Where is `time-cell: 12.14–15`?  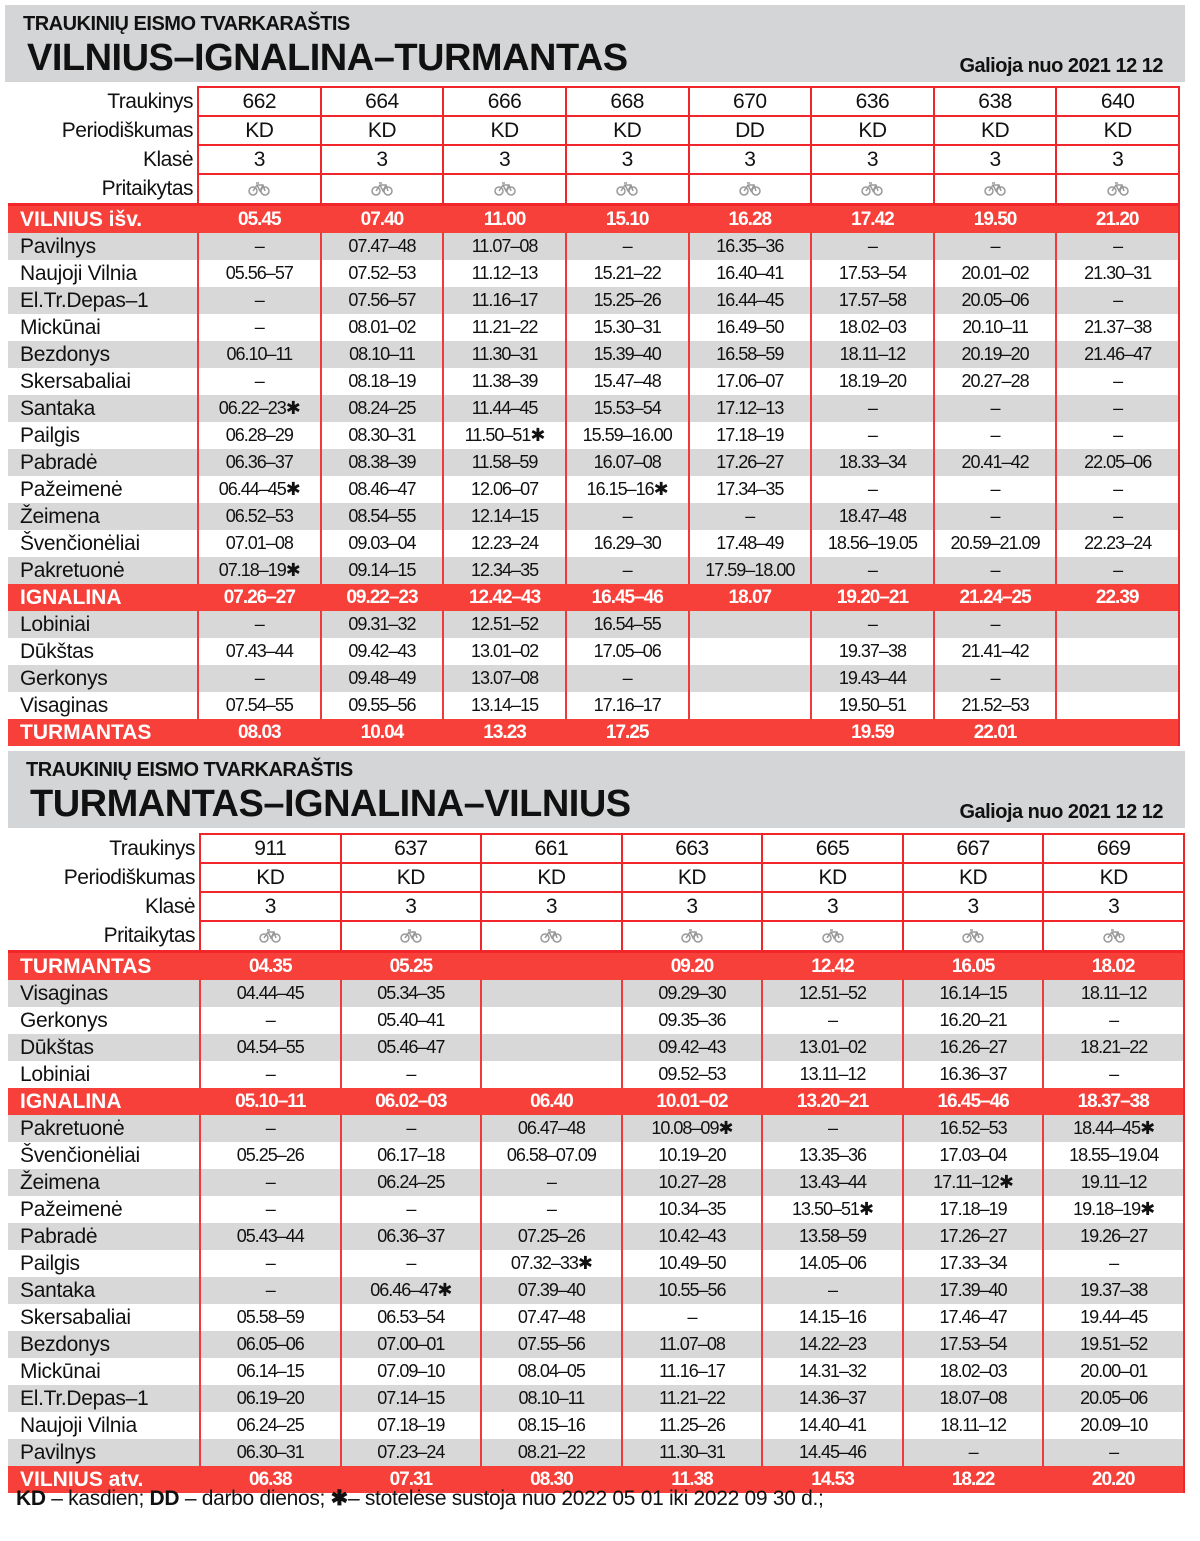 time-cell: 12.14–15 is located at coordinates (504, 516).